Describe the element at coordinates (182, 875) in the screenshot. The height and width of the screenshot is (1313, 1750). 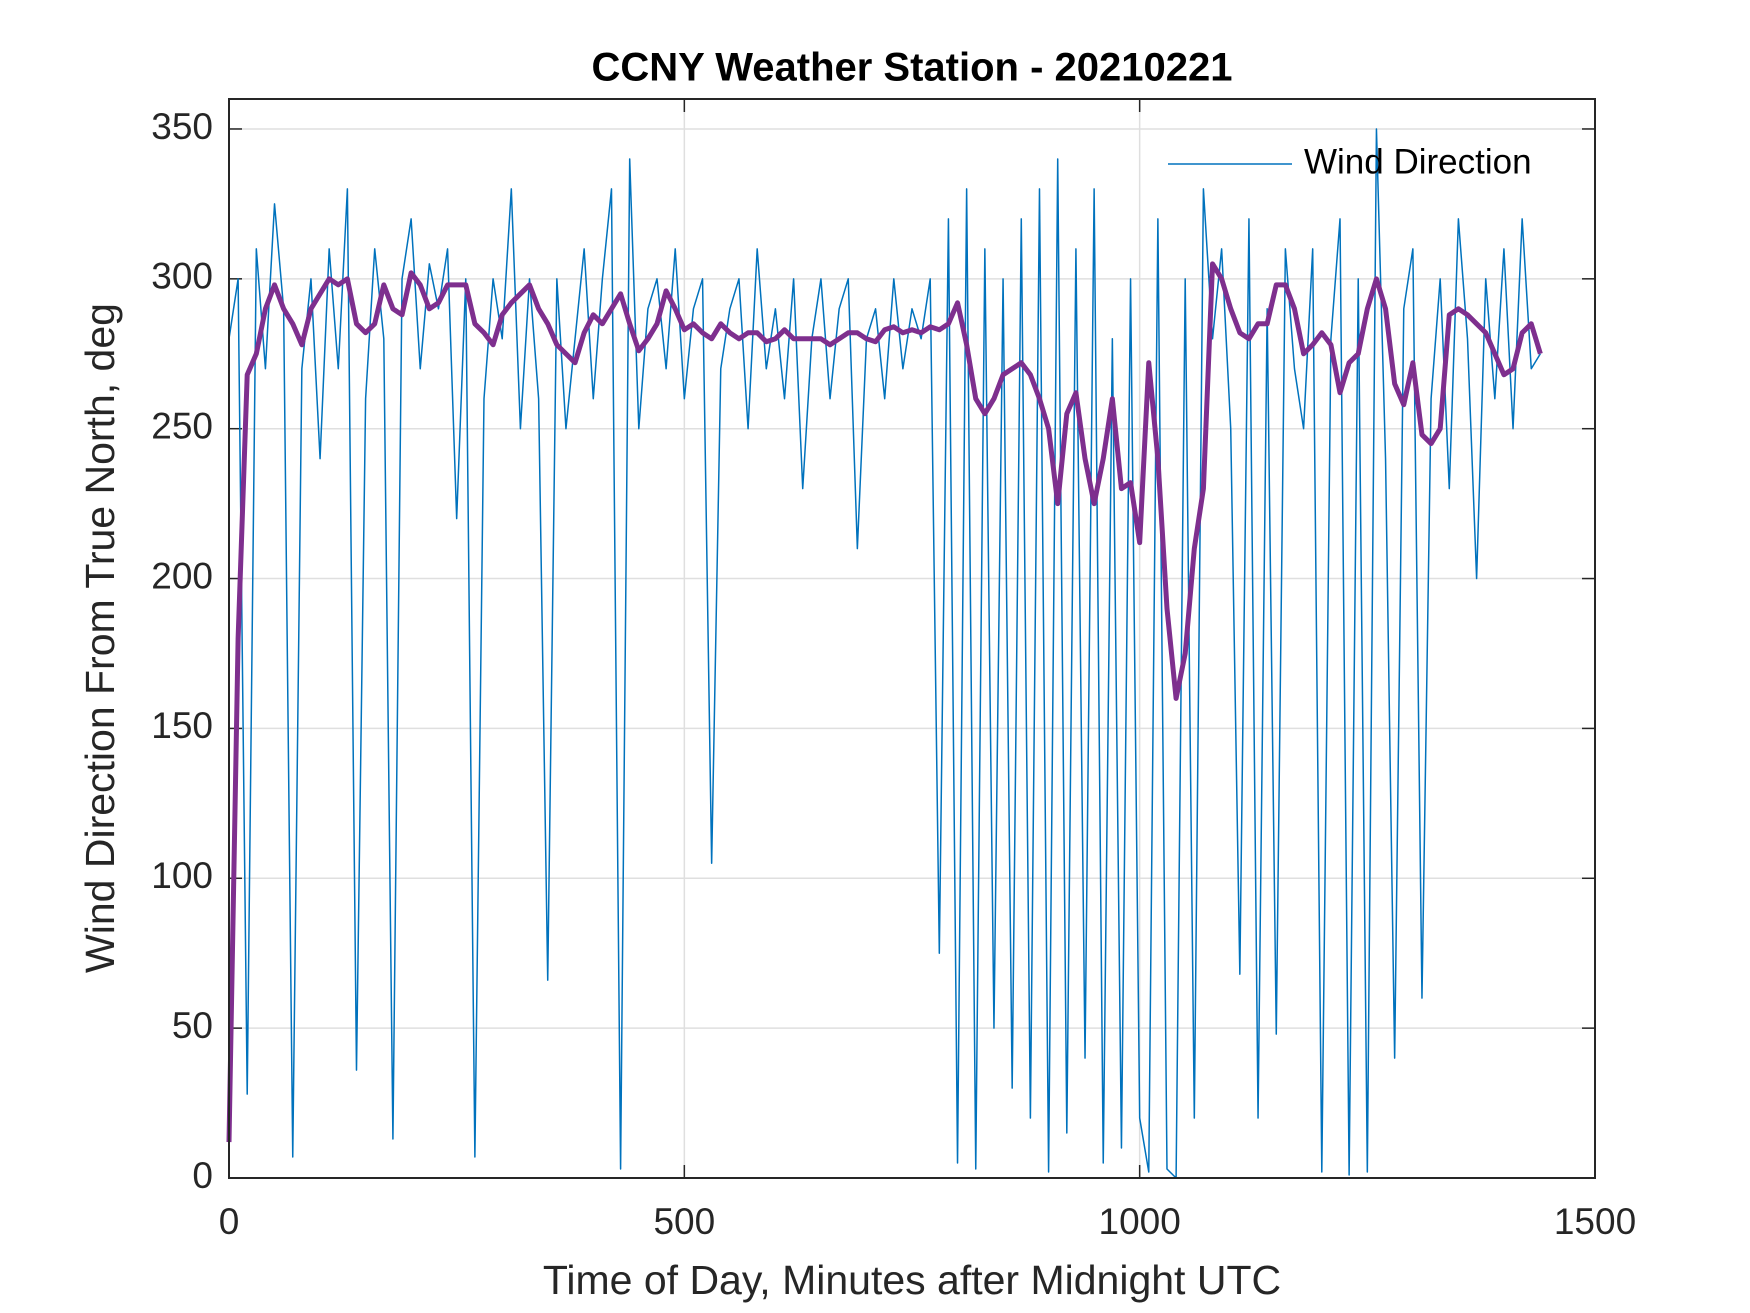
I see `y-tick-label: 100` at that location.